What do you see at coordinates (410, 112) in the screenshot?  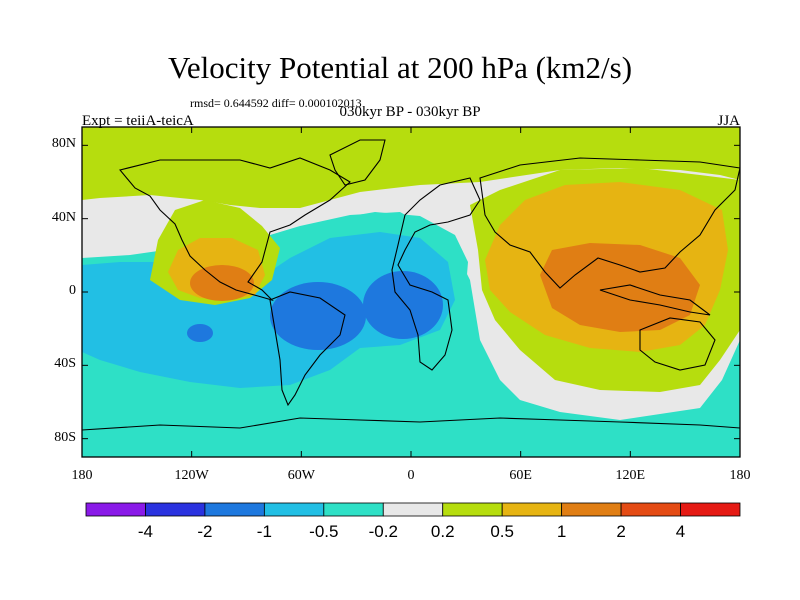 I see `period-label: 030kyr BP - 030kyr BP` at bounding box center [410, 112].